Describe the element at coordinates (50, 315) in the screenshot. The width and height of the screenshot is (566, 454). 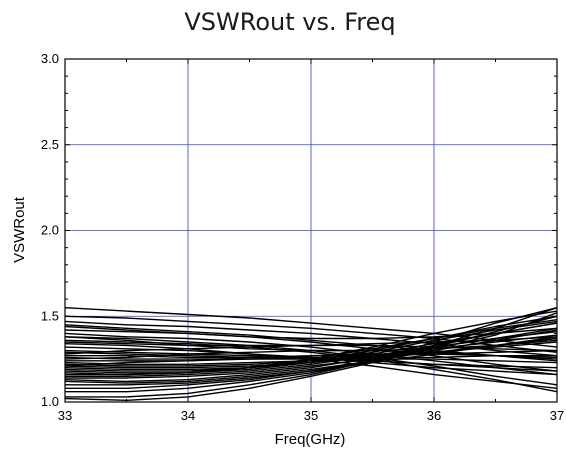
I see `y-tick-label: 1.5` at that location.